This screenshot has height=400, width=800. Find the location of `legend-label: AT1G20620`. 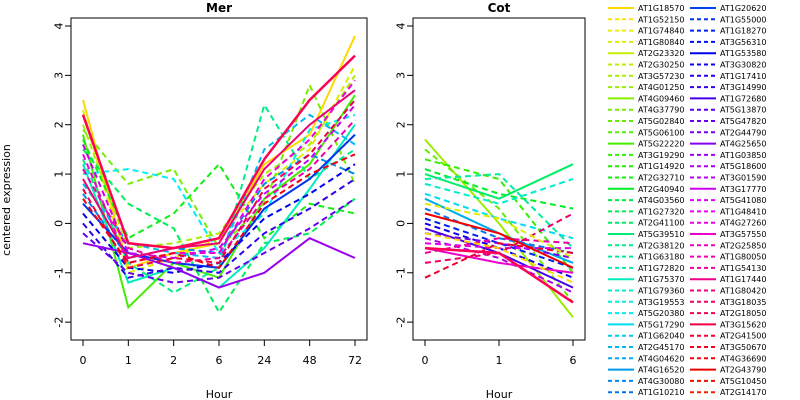

legend-label: AT1G20620 is located at coordinates (743, 8).